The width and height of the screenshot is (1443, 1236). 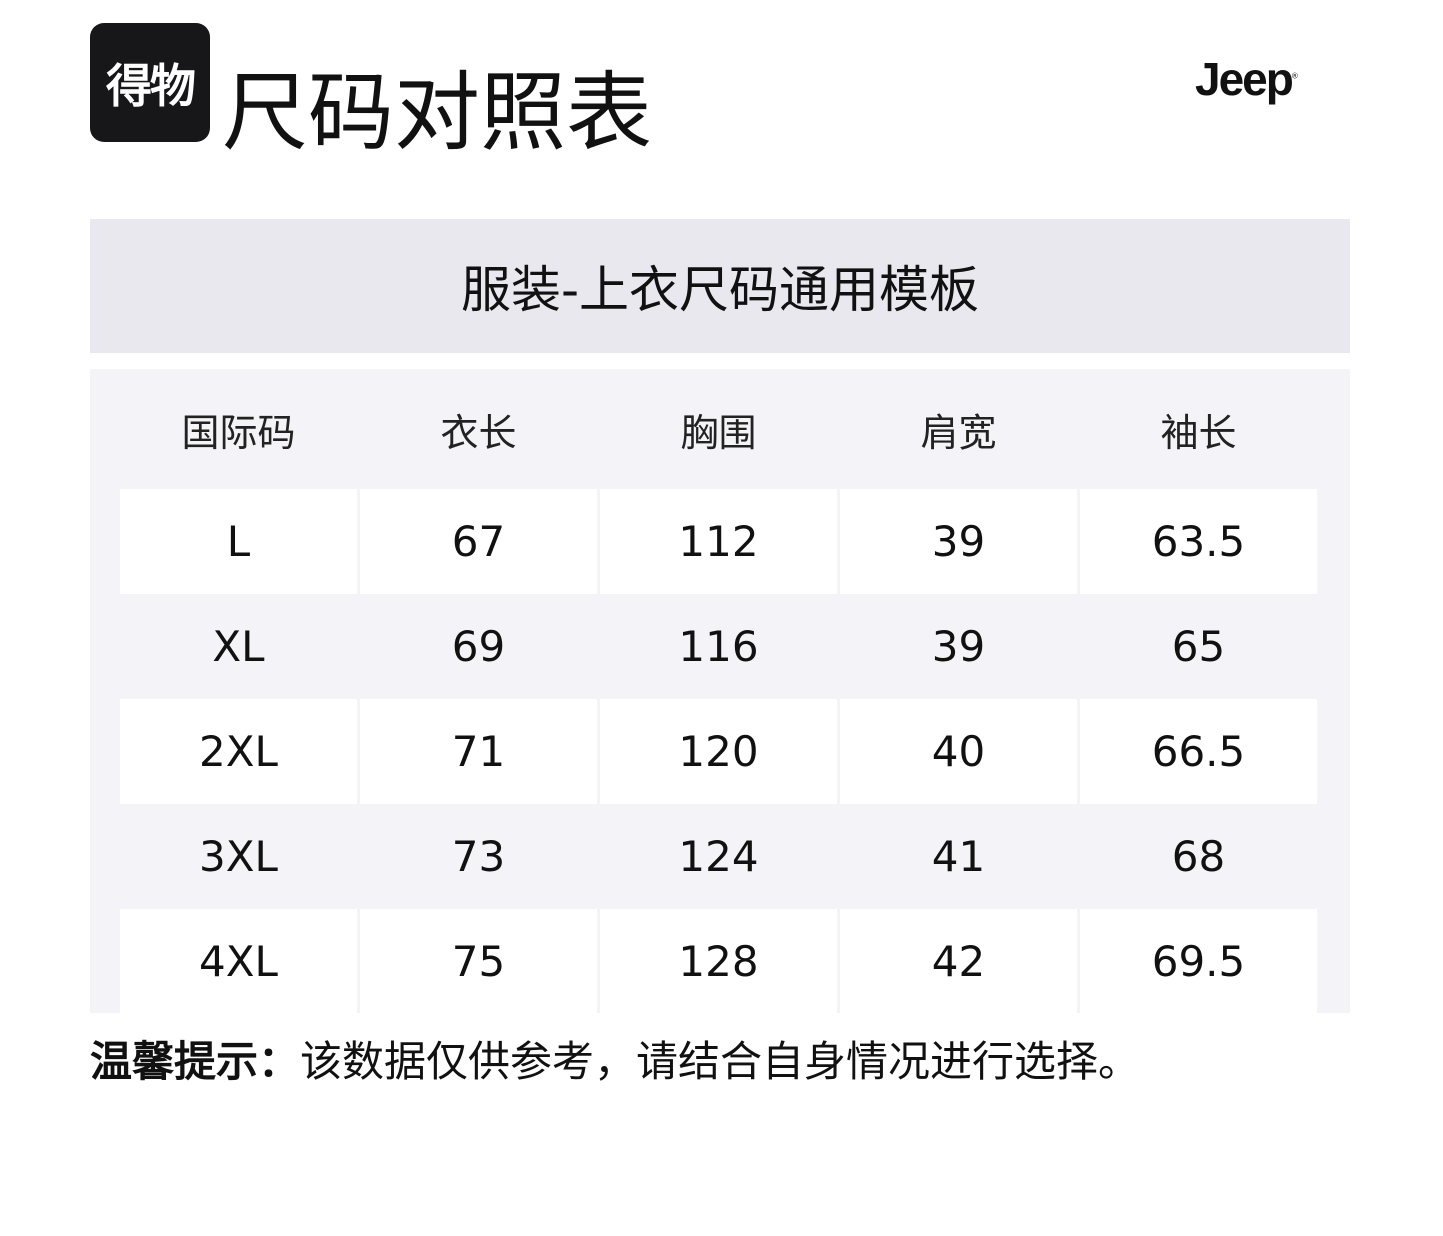 I want to click on measure-cell: 116, so click(x=718, y=646).